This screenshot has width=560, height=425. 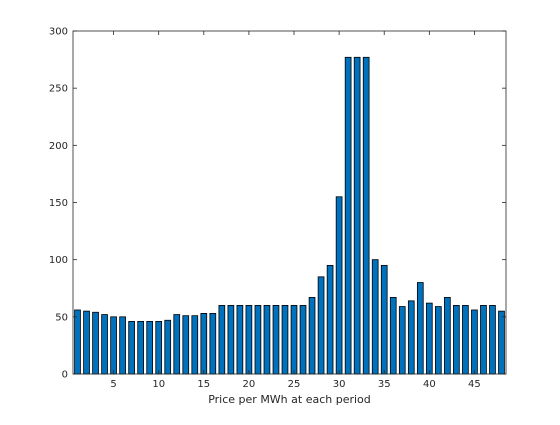 What do you see at coordinates (384, 384) in the screenshot?
I see `x-tick-label: 35` at bounding box center [384, 384].